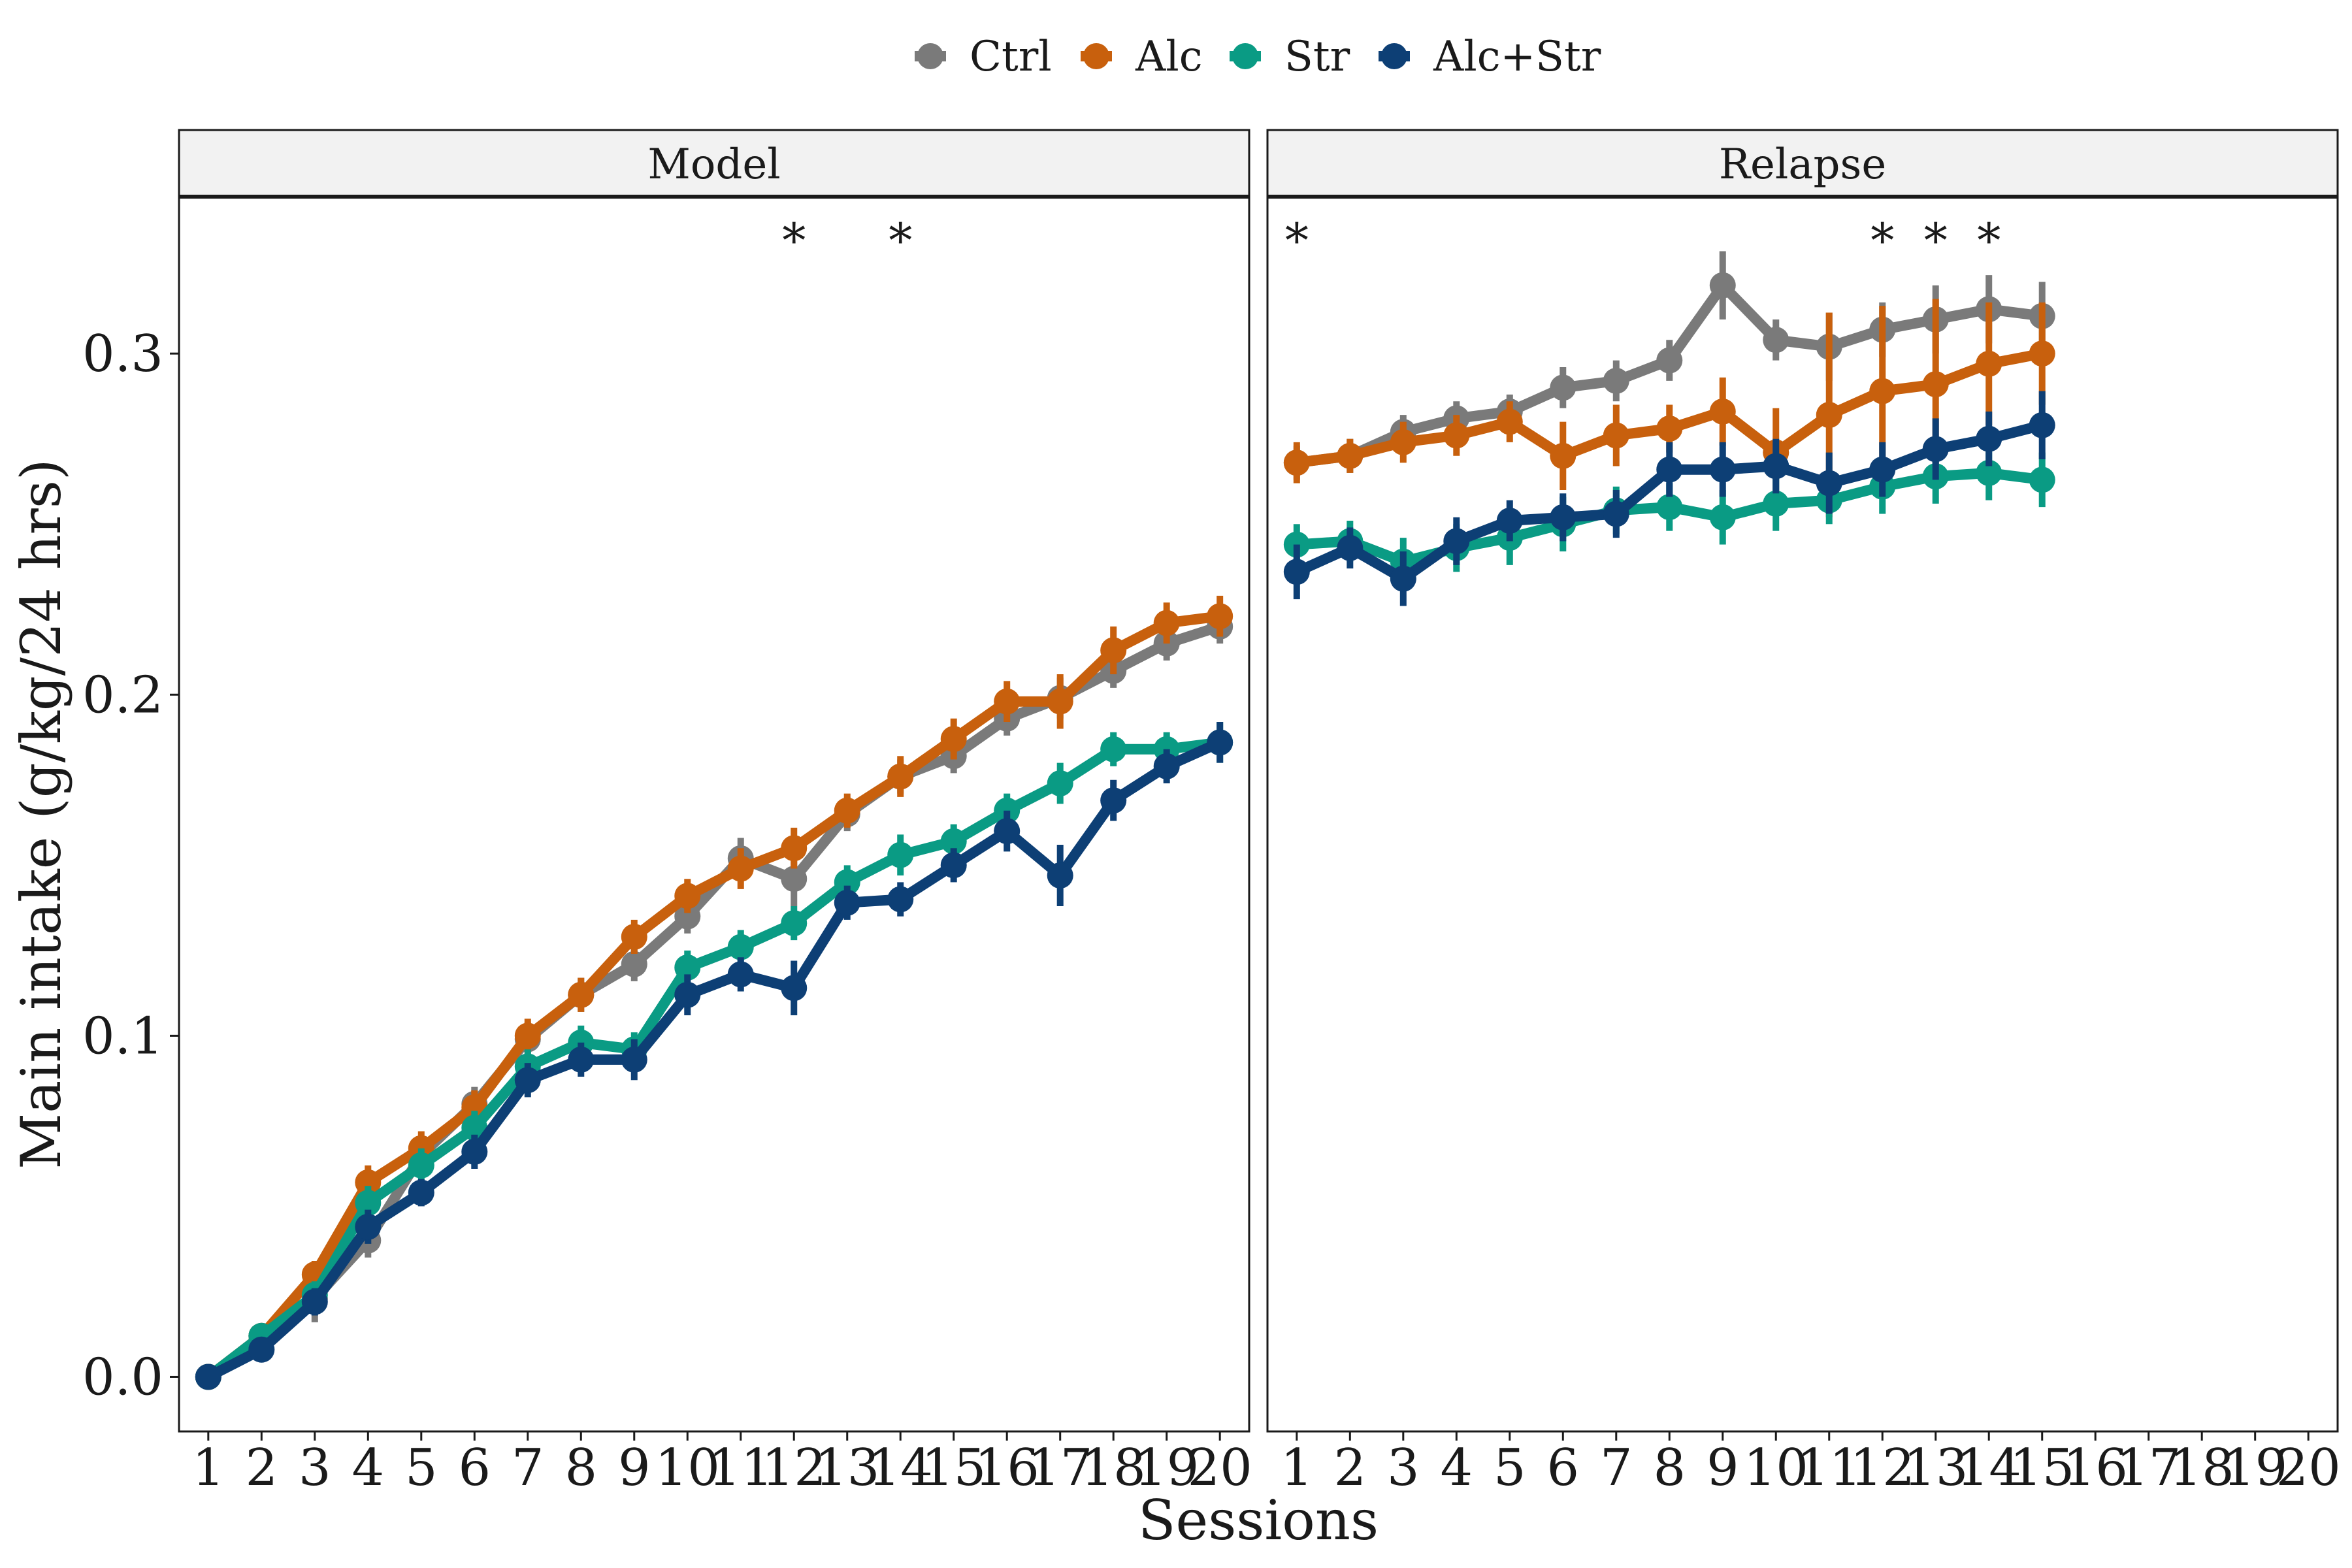 The image size is (2352, 1568). I want to click on series-group-relapse, so click(1669, 428).